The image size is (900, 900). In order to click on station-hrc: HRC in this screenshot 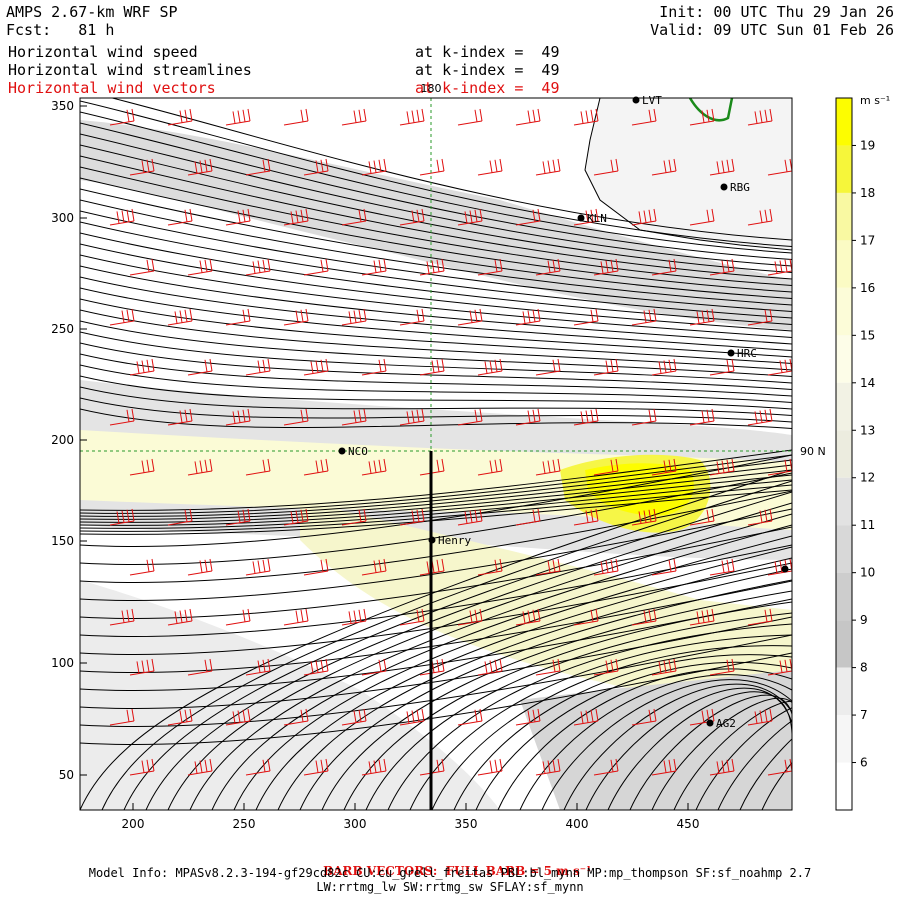, I will do `click(742, 353)`.